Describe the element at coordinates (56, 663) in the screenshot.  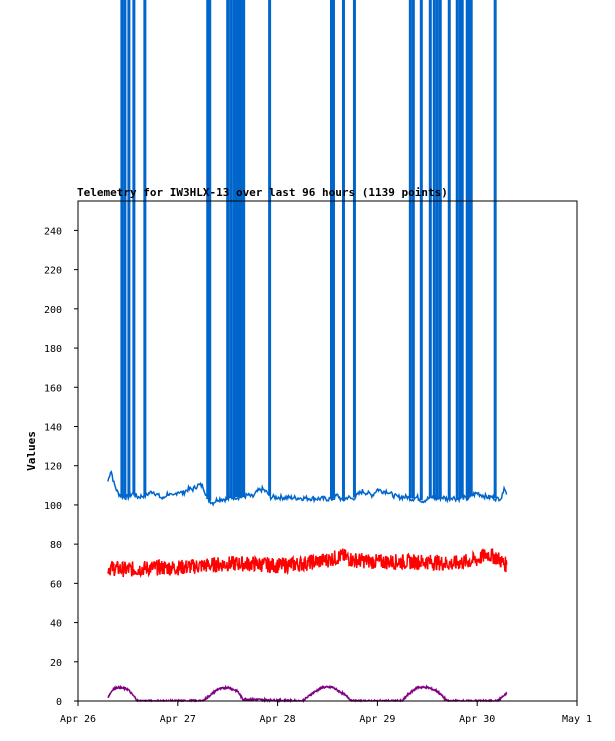
I see `y-tick-label: 20` at that location.